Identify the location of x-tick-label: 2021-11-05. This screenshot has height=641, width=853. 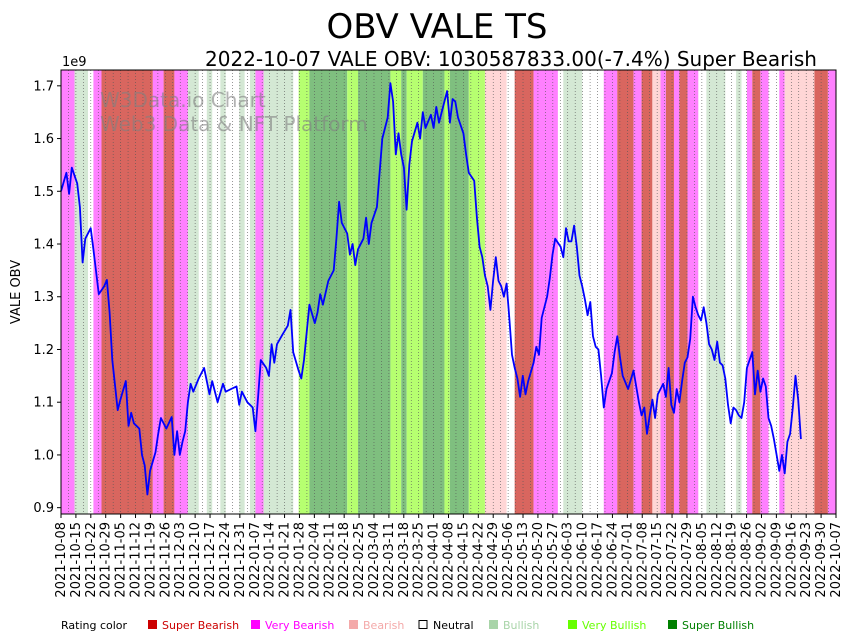
(121, 560).